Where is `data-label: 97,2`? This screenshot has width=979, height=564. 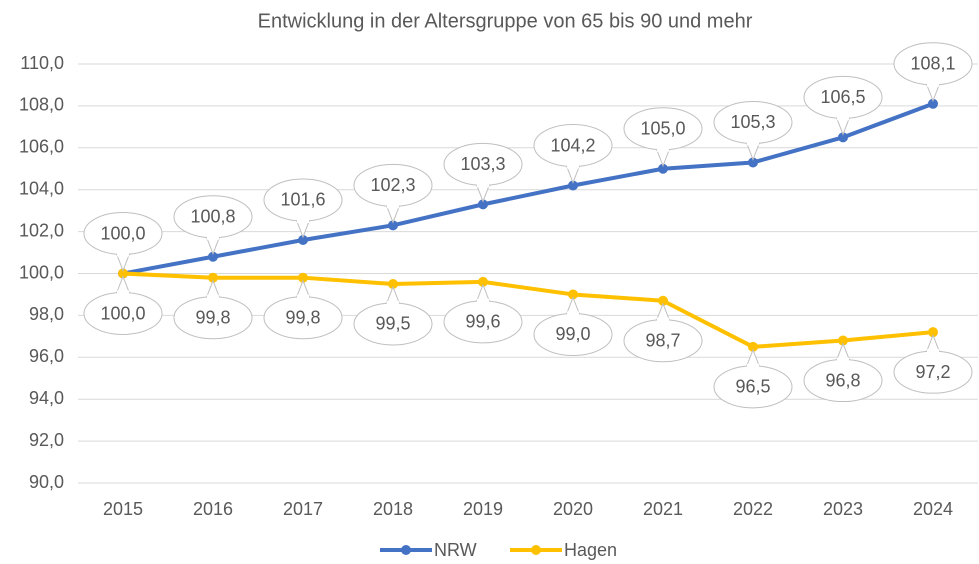
data-label: 97,2 is located at coordinates (932, 372).